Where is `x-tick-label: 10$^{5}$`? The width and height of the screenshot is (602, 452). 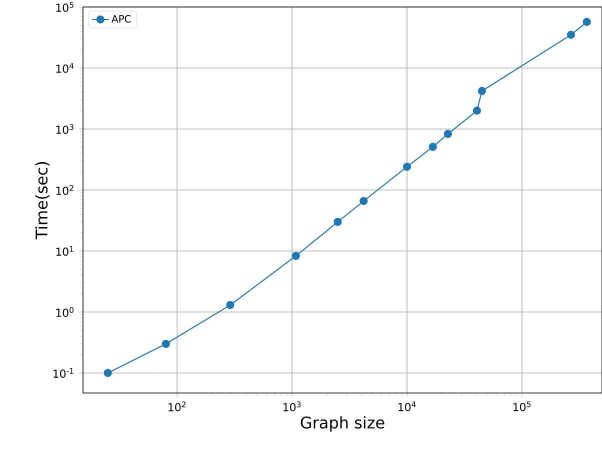
x-tick-label: 10$^{5}$ is located at coordinates (521, 407).